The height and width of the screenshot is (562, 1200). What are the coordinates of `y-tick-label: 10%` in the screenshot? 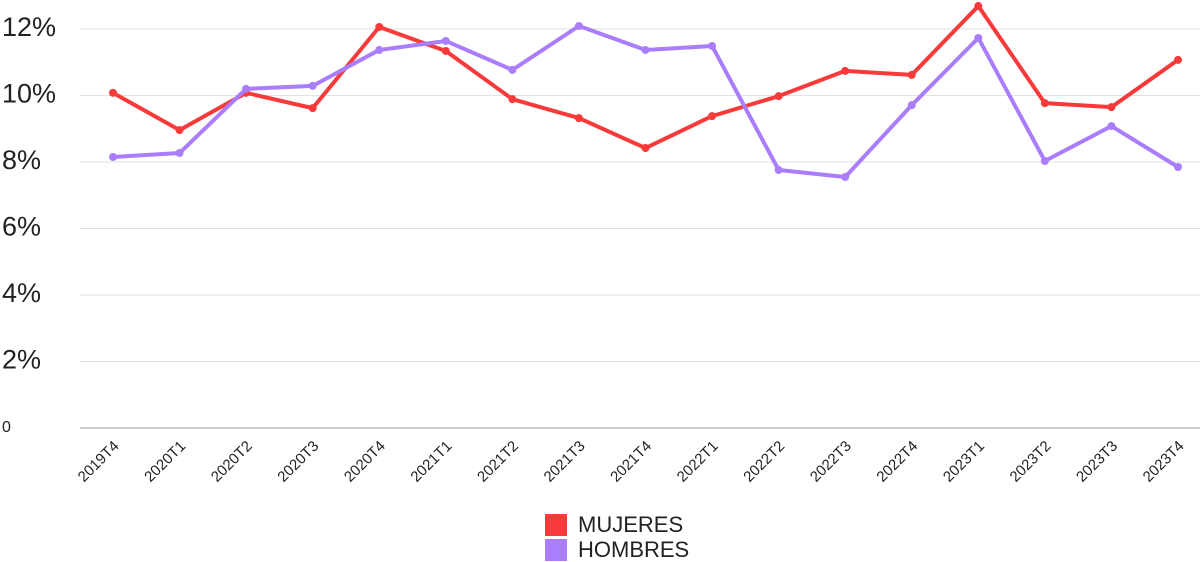 It's located at (29, 94).